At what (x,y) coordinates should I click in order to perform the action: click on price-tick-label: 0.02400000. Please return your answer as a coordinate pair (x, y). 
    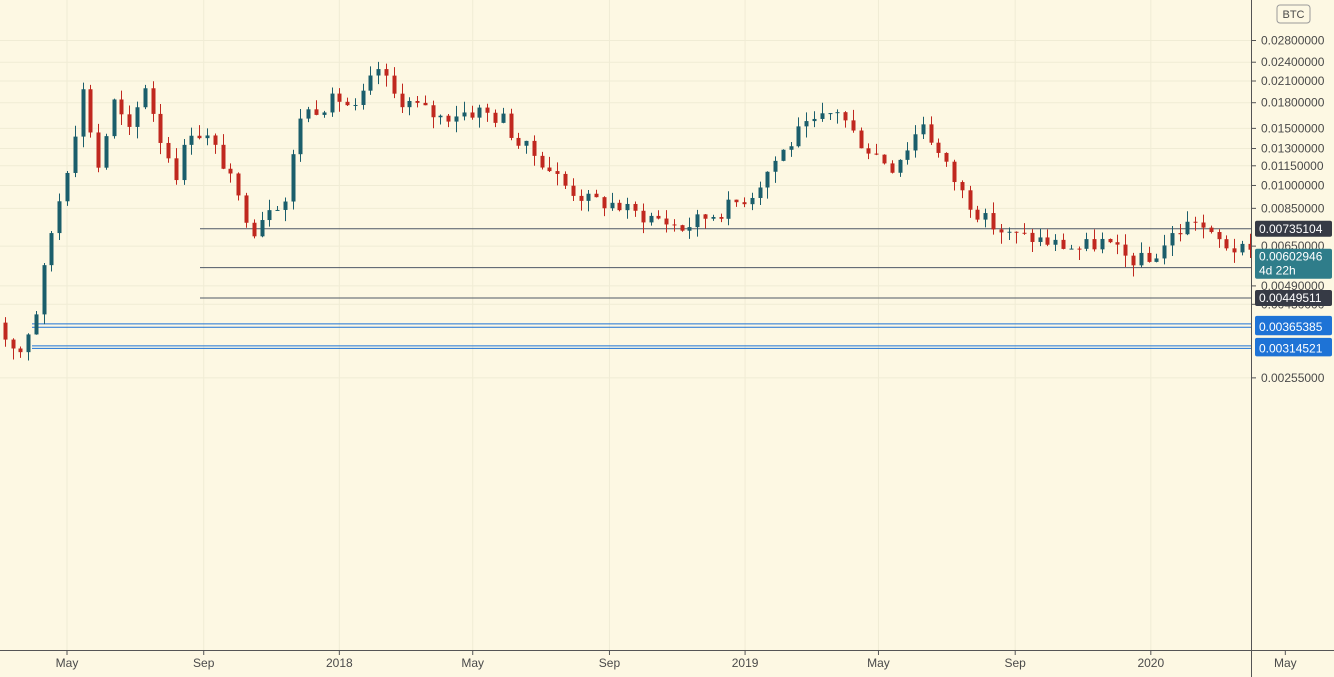
    Looking at the image, I should click on (1293, 62).